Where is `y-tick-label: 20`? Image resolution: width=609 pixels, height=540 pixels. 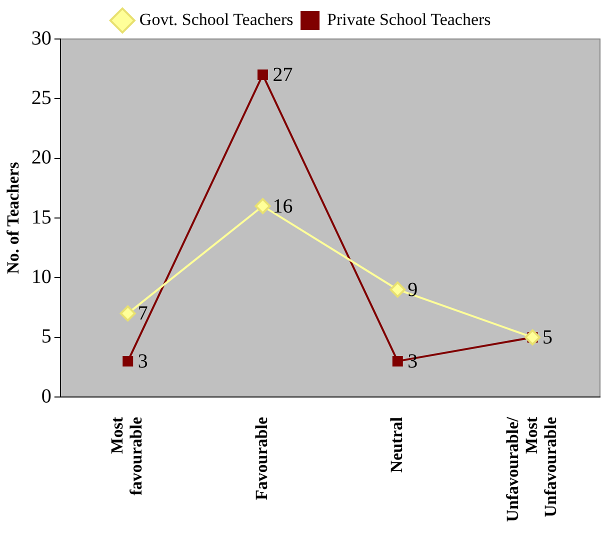 y-tick-label: 20 is located at coordinates (41, 157).